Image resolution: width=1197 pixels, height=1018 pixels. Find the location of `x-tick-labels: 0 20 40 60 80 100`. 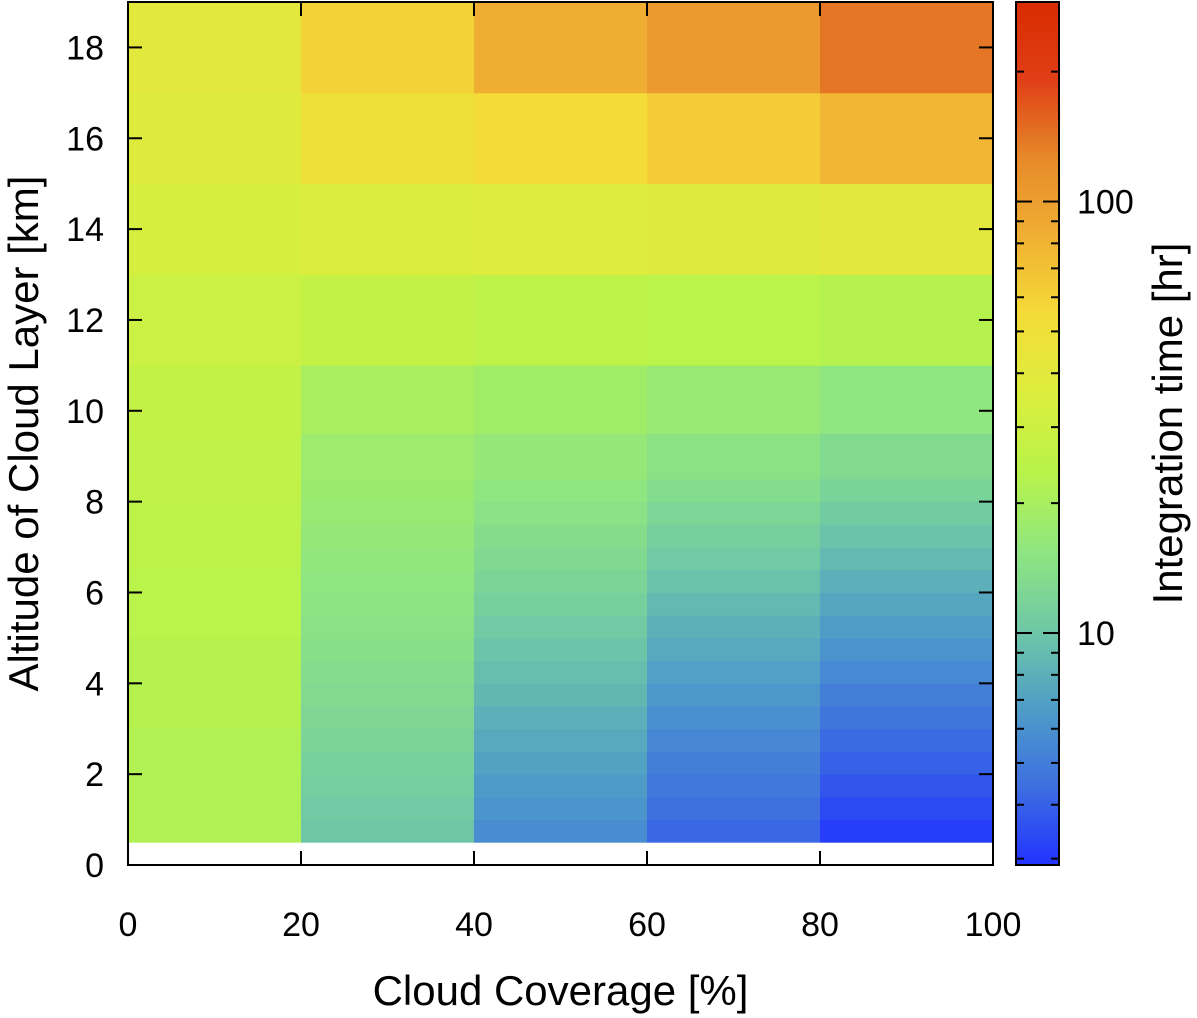

x-tick-labels: 0 20 40 60 80 100 is located at coordinates (570, 925).